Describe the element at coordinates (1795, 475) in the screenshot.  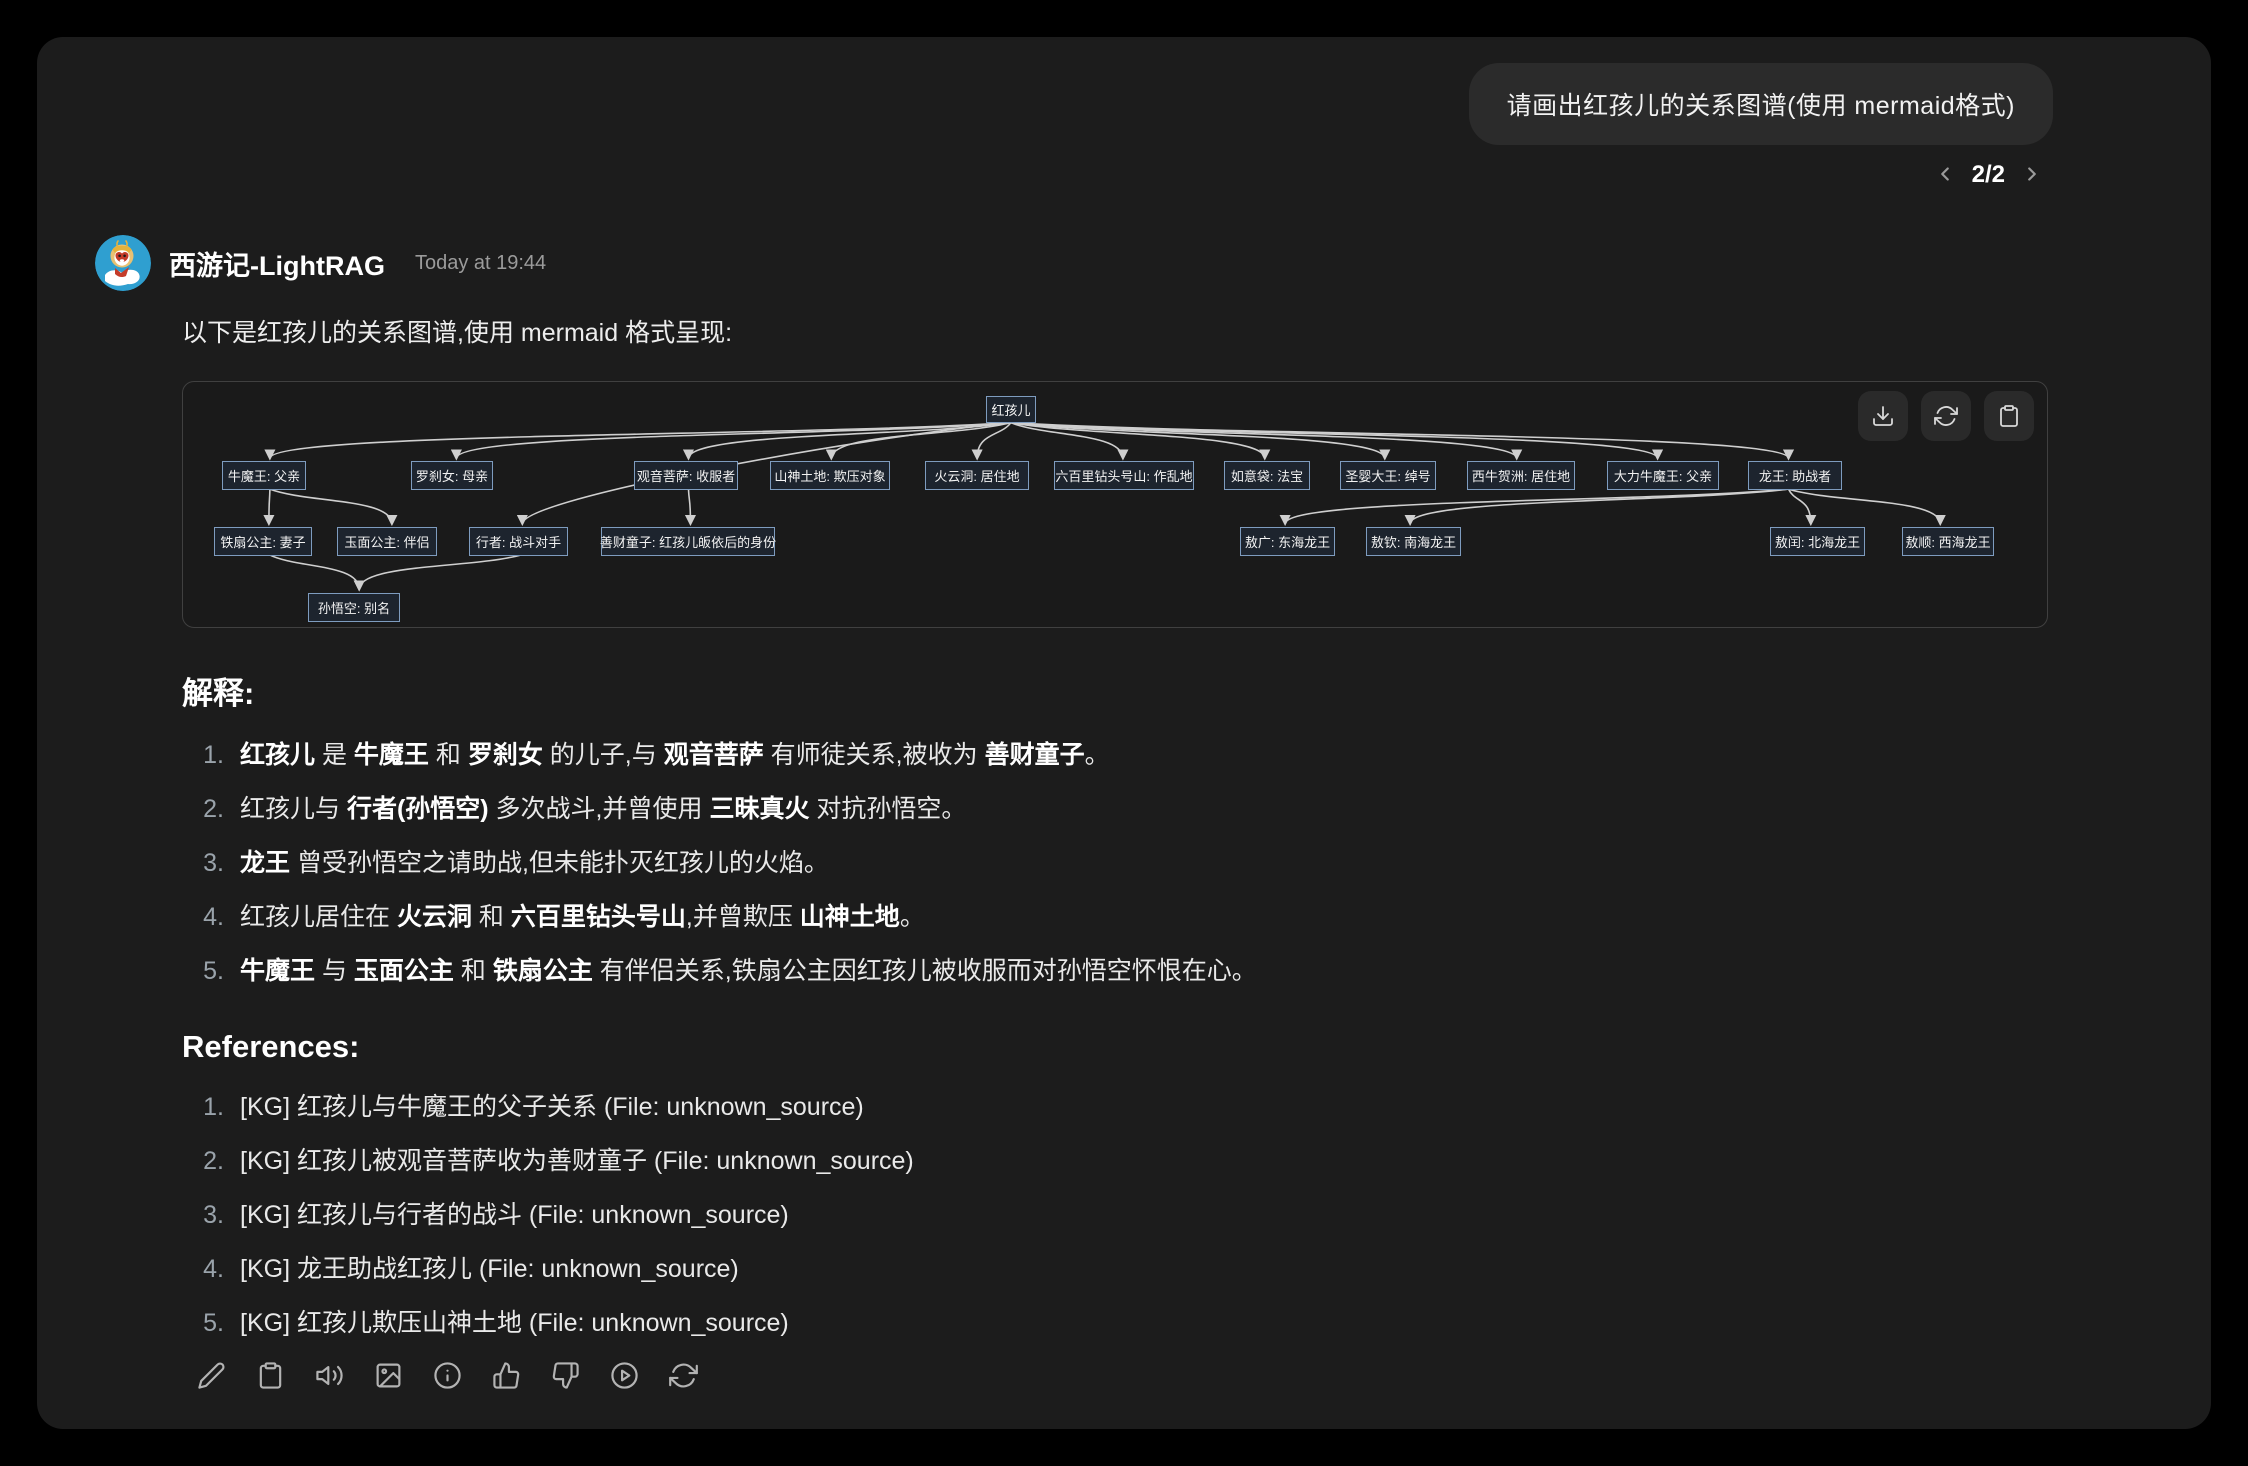
I see `diagram-node-longwang: 龙王: 助战者` at that location.